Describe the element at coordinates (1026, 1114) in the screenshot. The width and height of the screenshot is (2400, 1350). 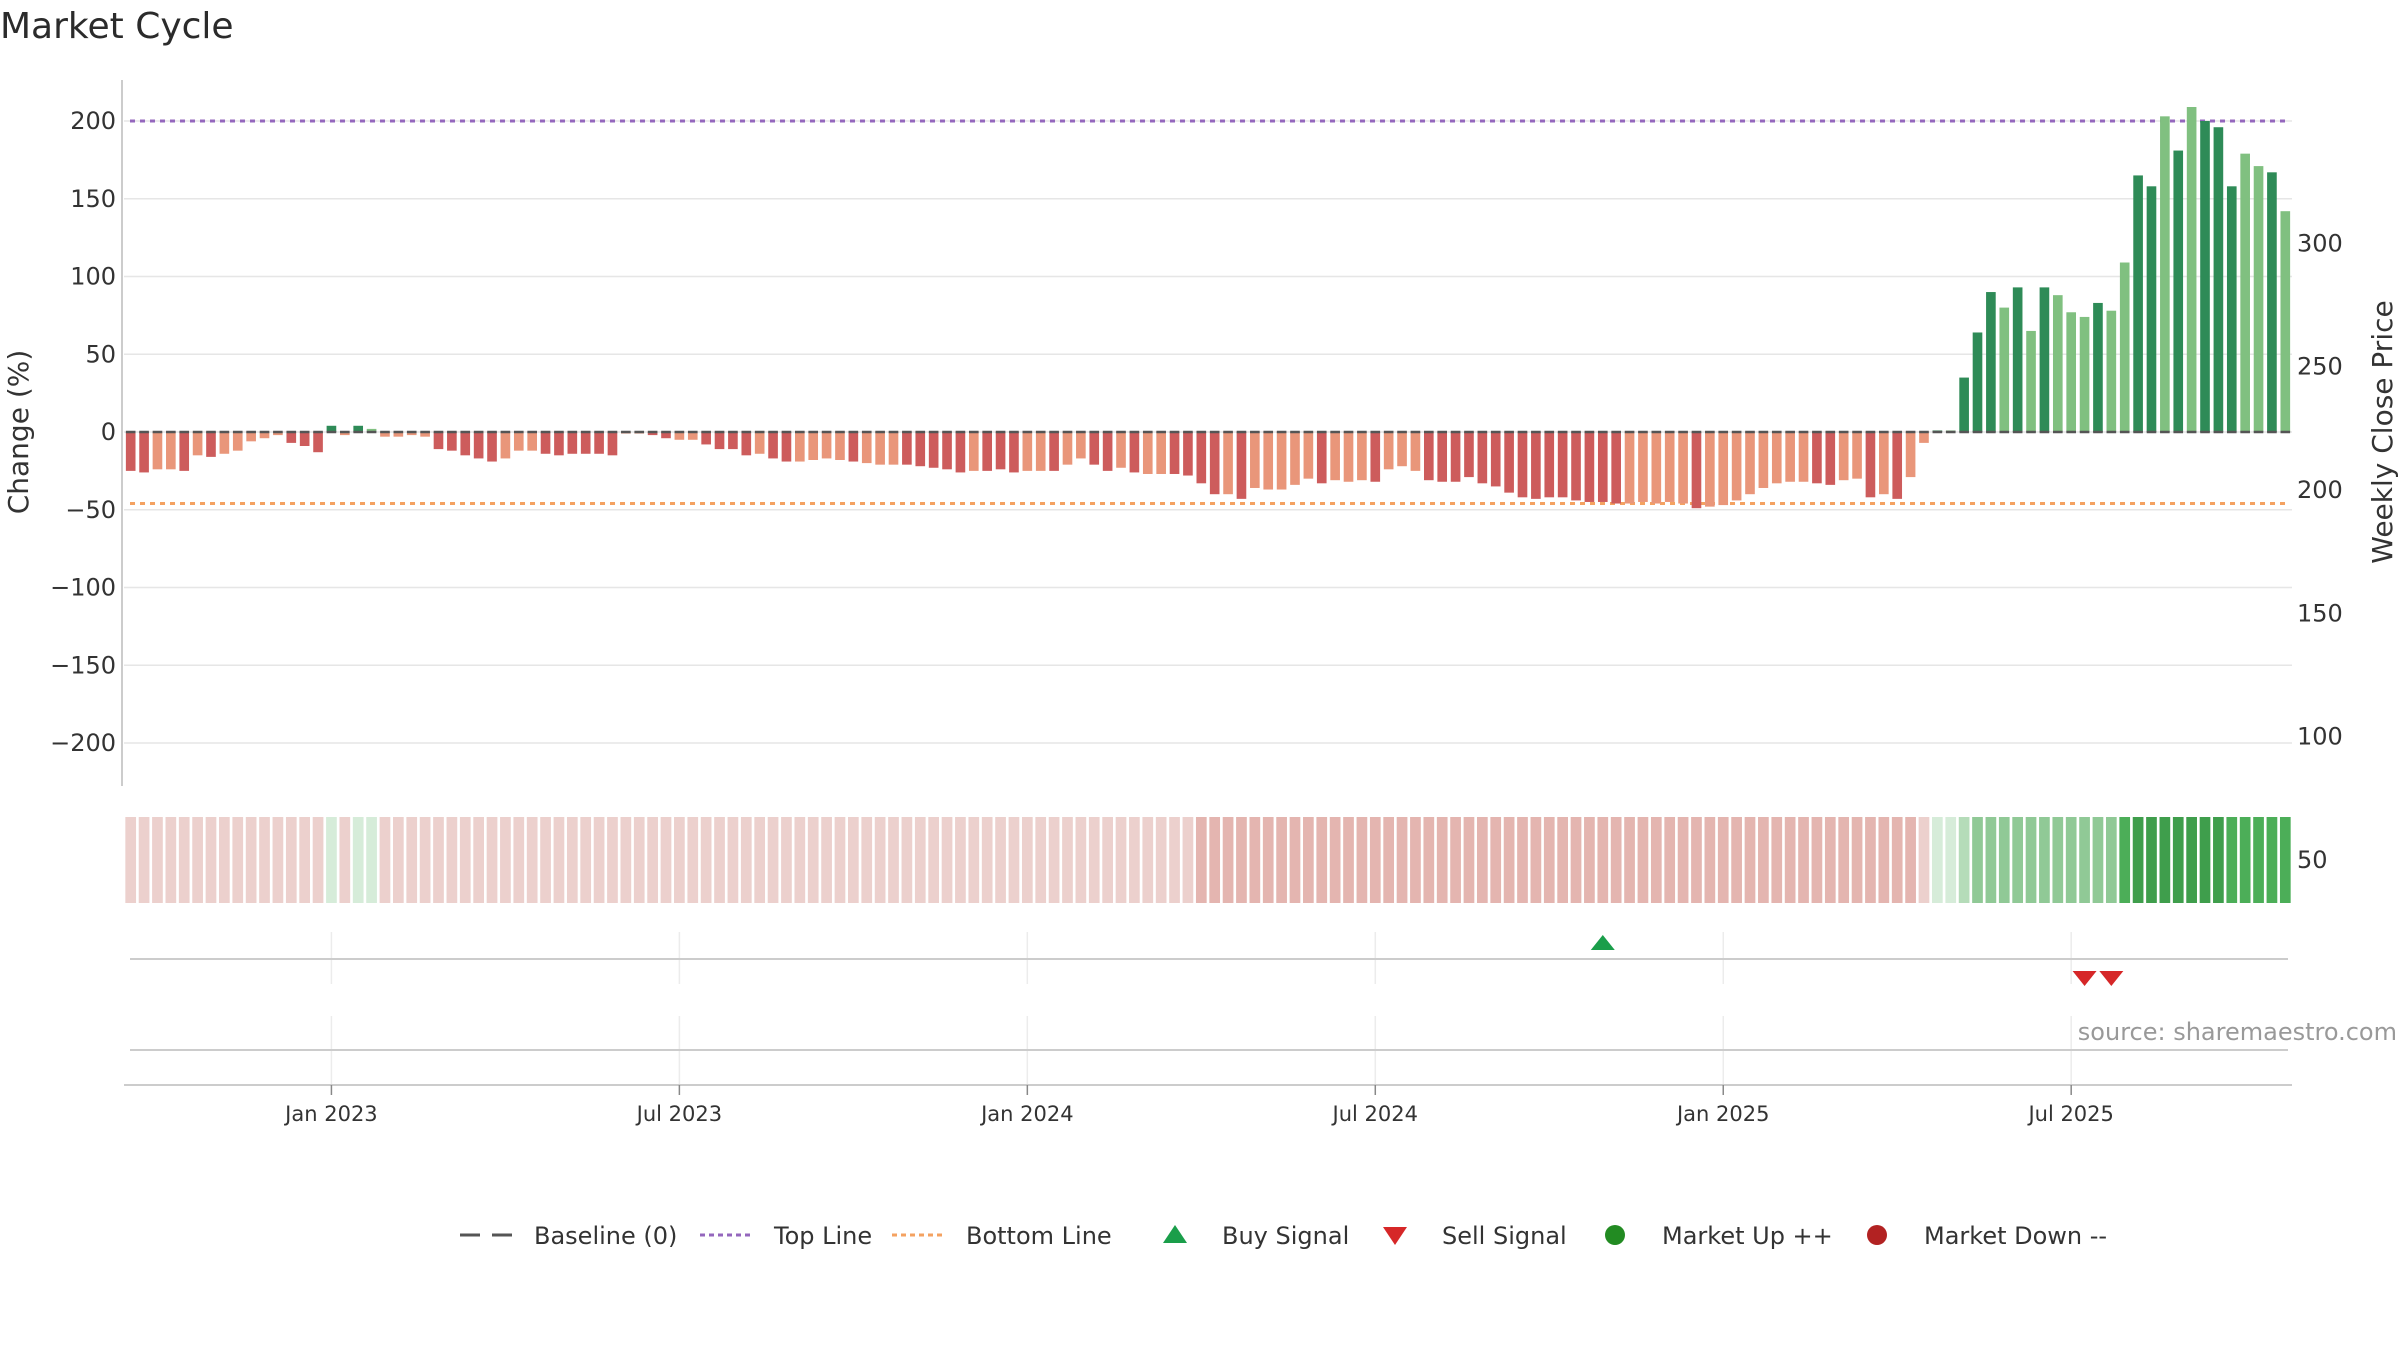
I see `x-tick-label: Jan 2024` at that location.